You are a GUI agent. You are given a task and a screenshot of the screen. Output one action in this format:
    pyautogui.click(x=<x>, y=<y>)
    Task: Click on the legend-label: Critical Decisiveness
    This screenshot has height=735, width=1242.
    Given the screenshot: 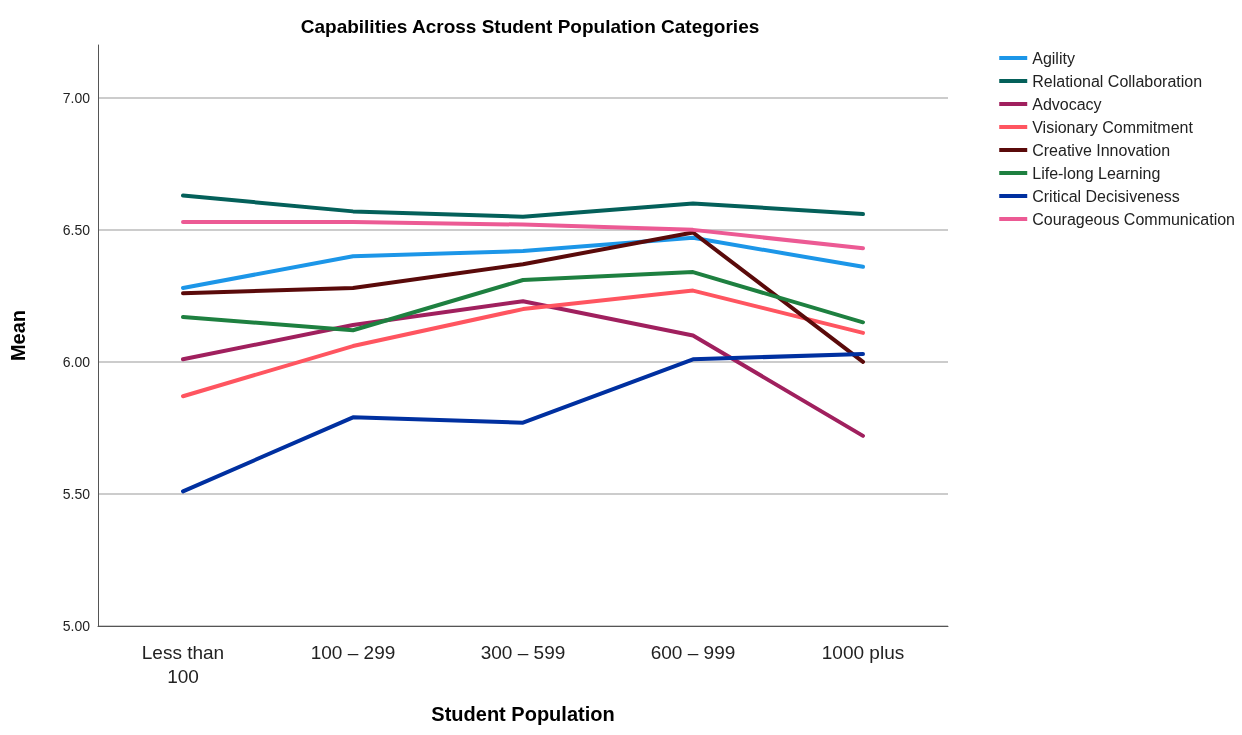 What is the action you would take?
    pyautogui.click(x=1106, y=196)
    